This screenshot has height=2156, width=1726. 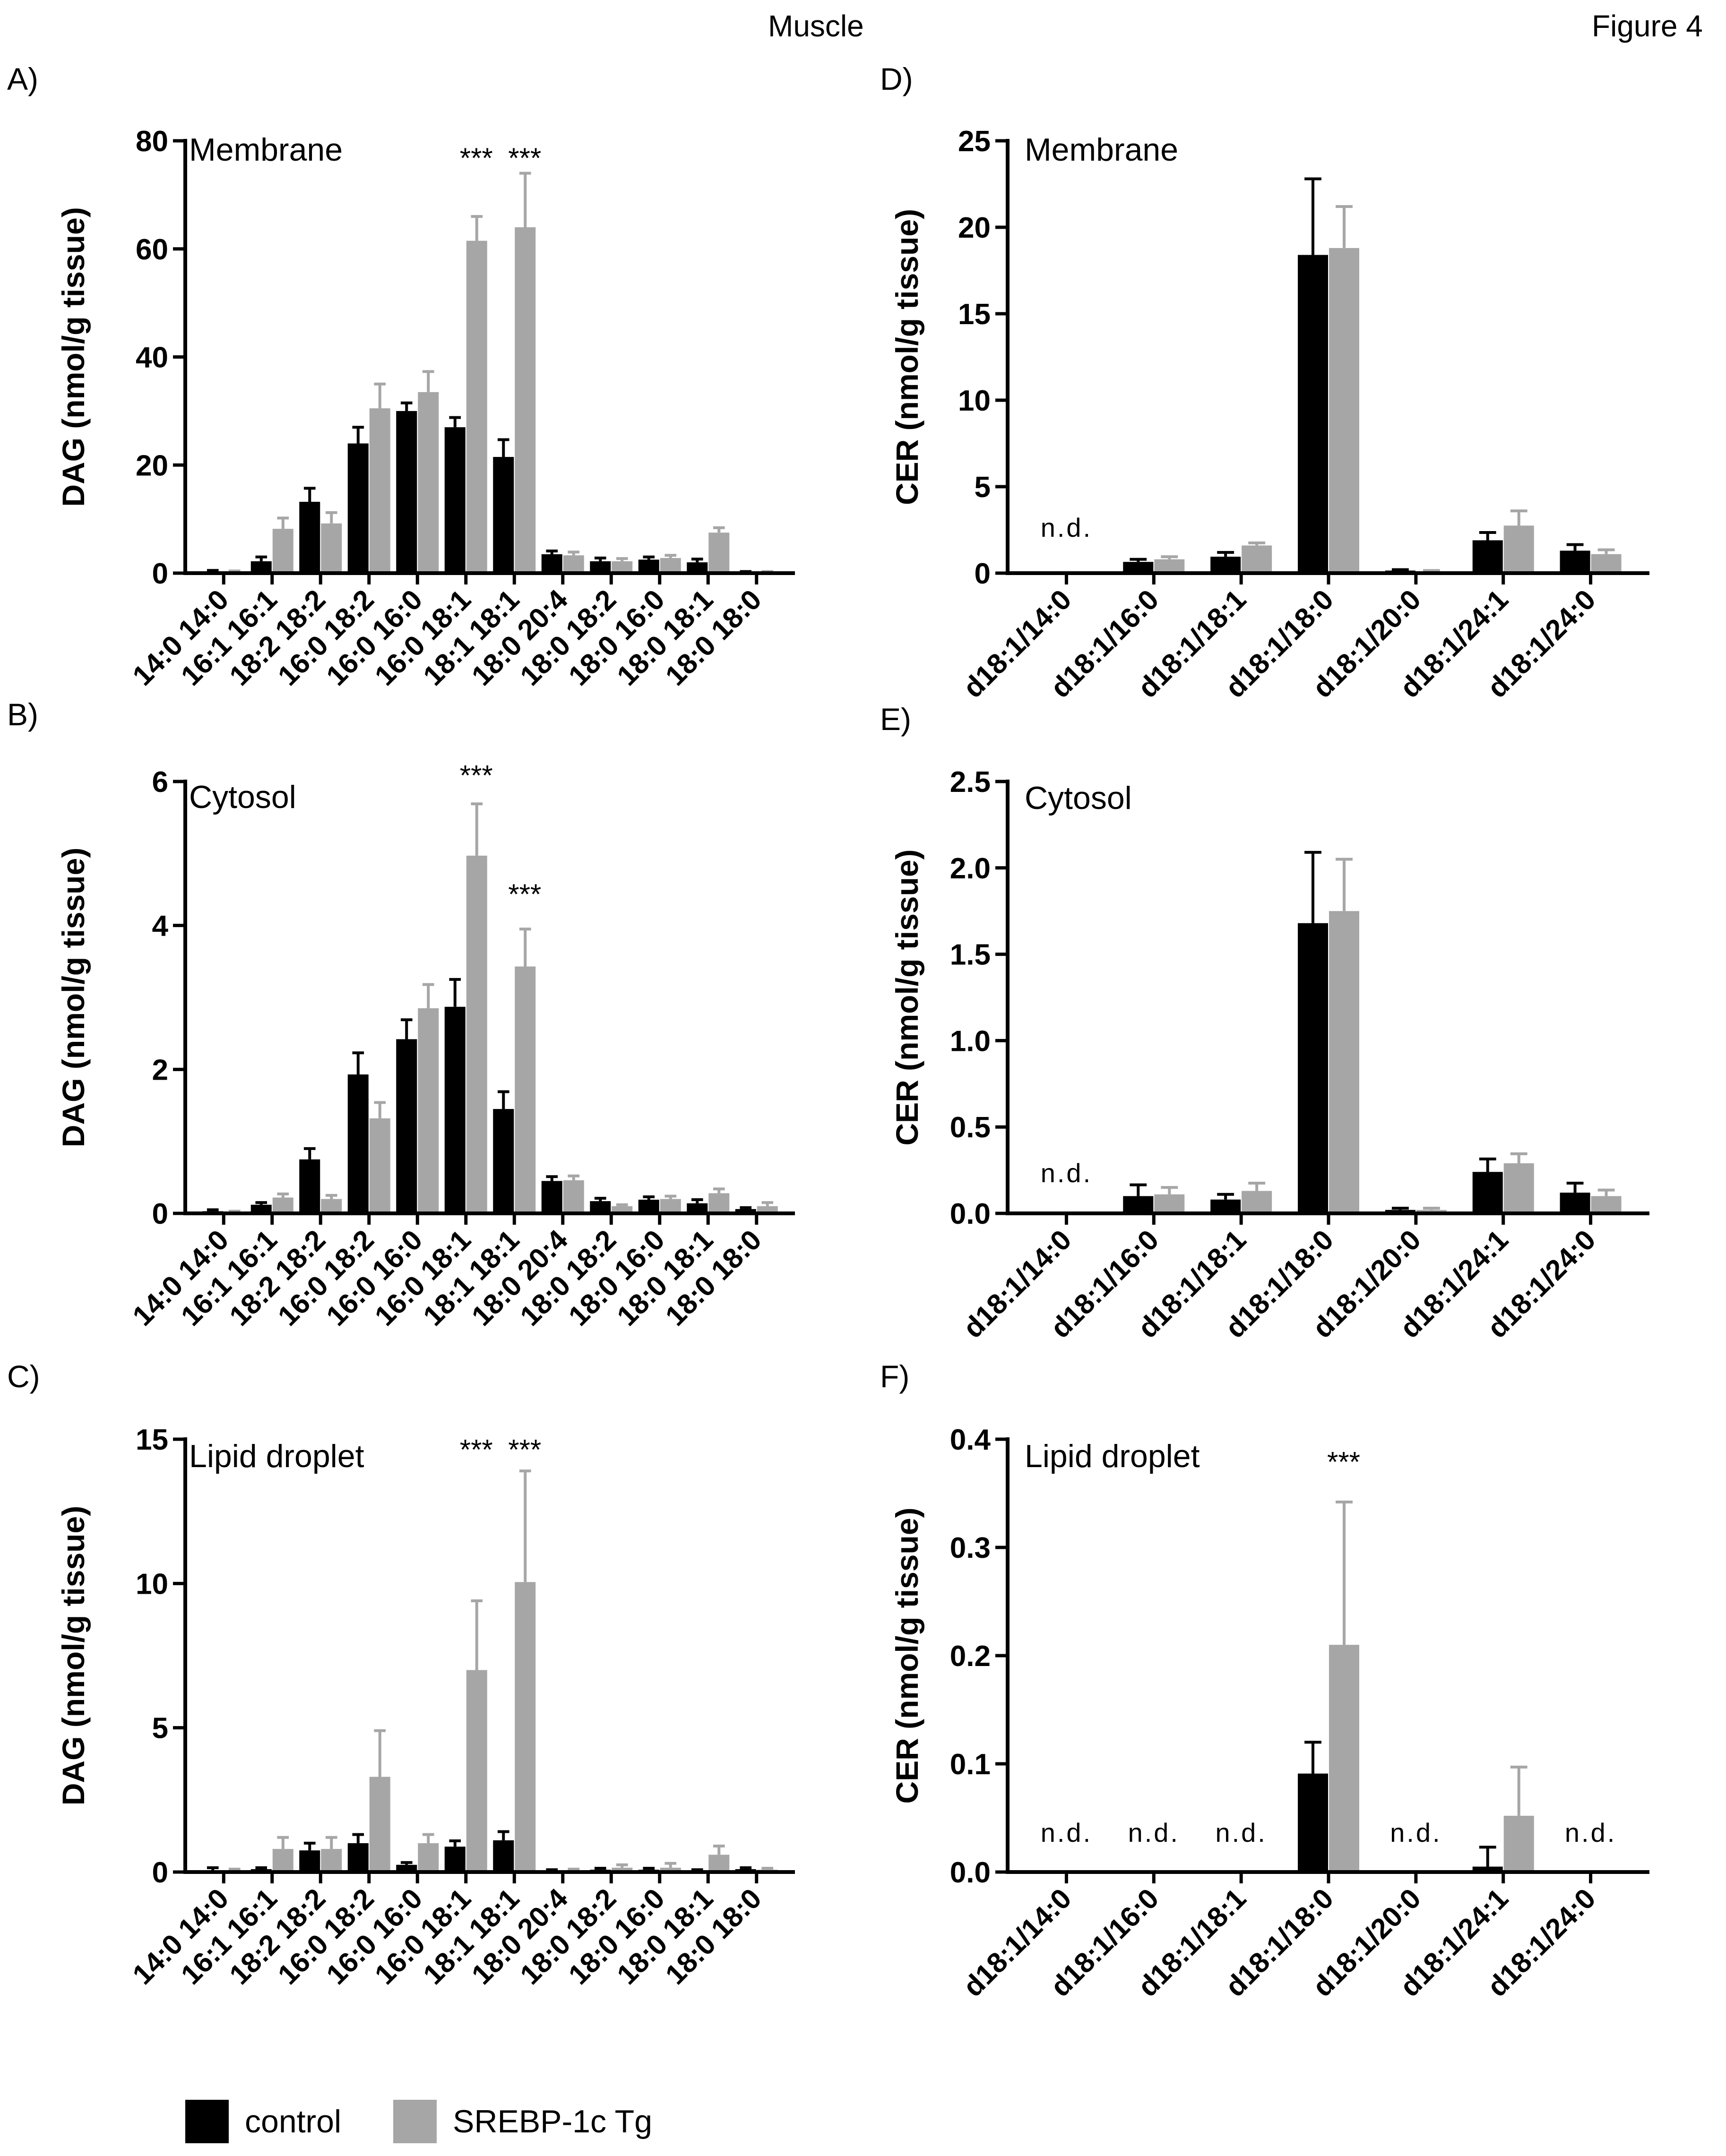 What do you see at coordinates (907, 997) in the screenshot?
I see `panel-e-ylabel: CER (nmol/g tissue)` at bounding box center [907, 997].